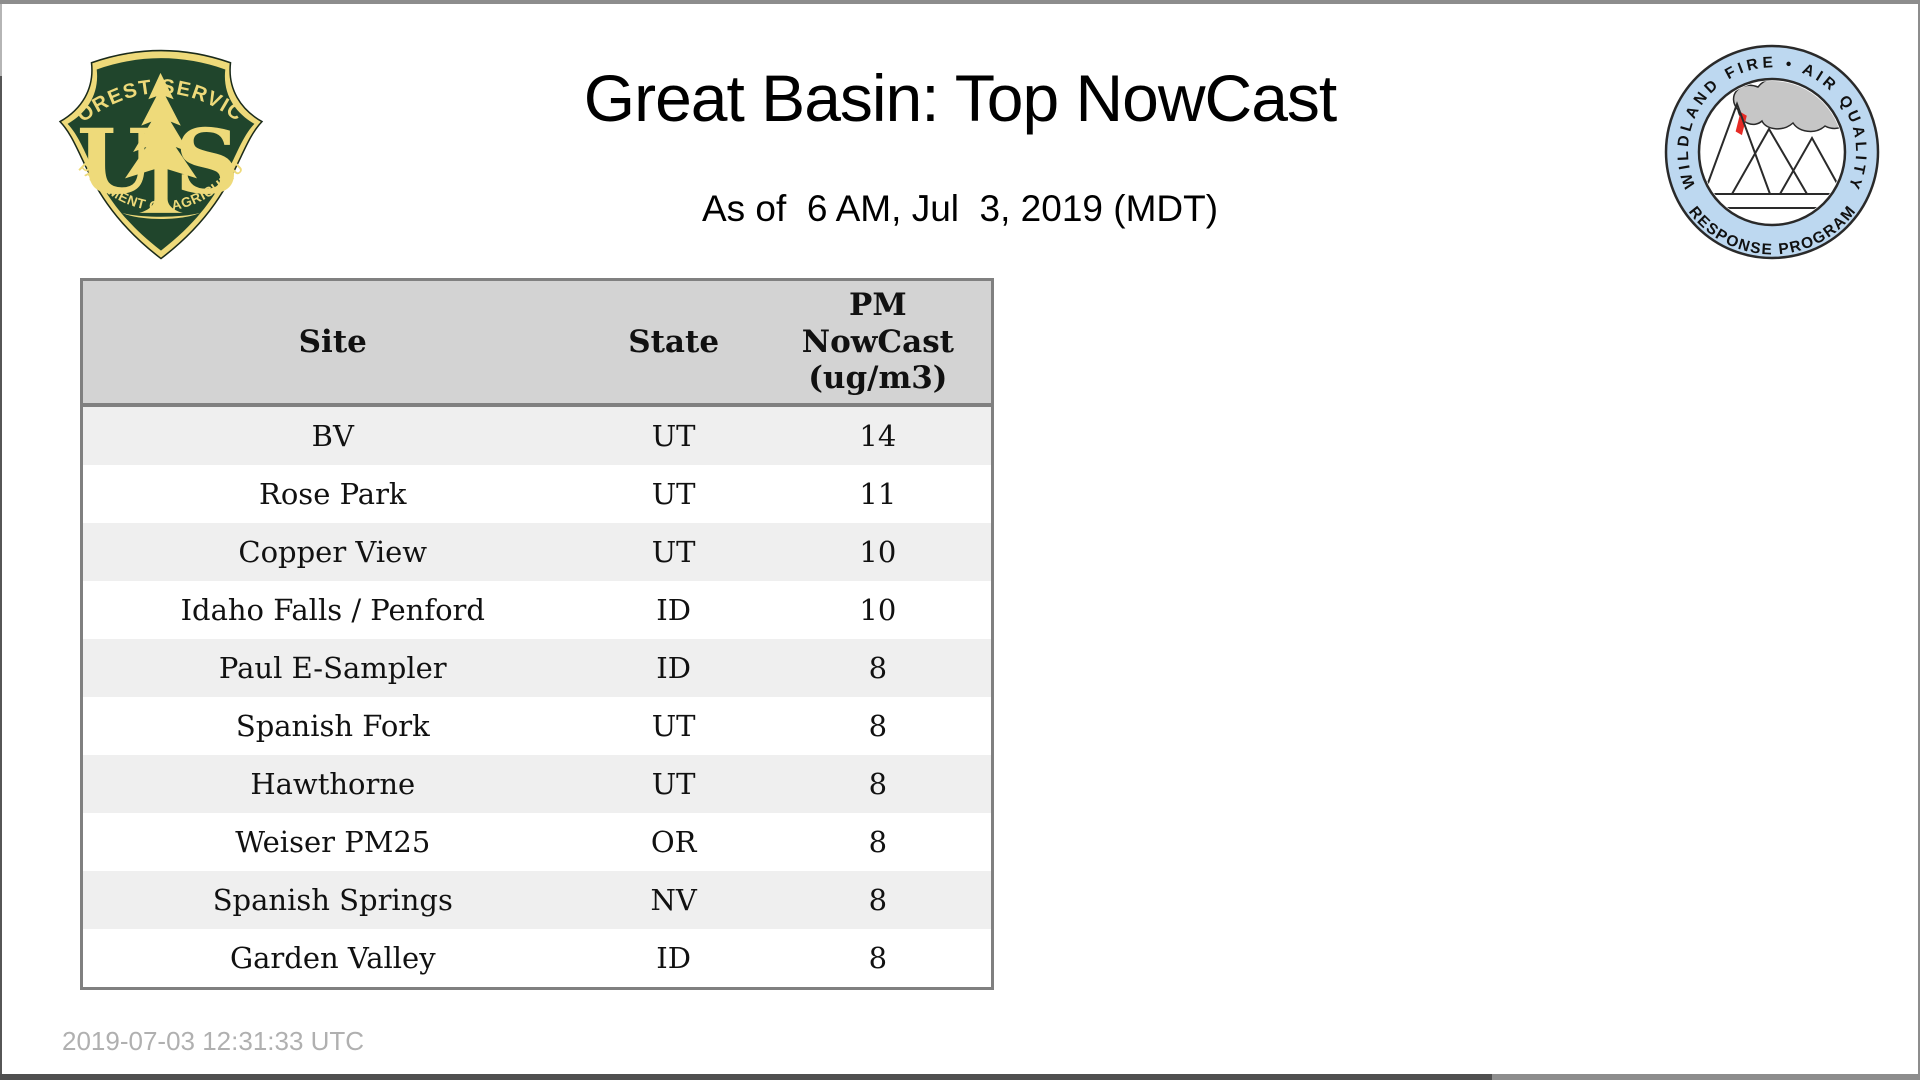 The height and width of the screenshot is (1080, 1920). What do you see at coordinates (746, 1077) in the screenshot?
I see `window-frame-bottom` at bounding box center [746, 1077].